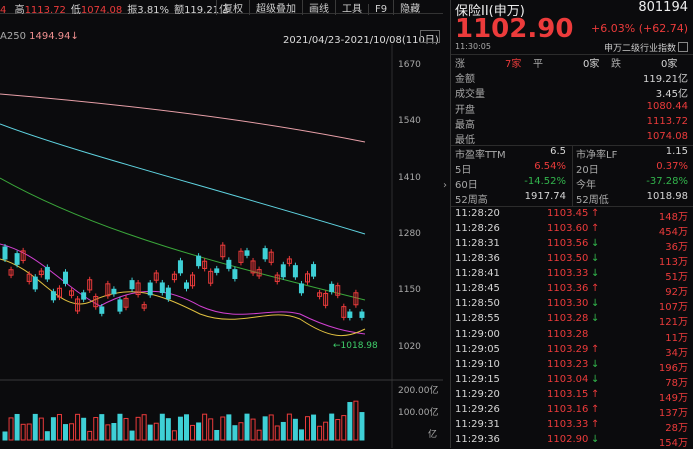  I want to click on toolbar-button: 复权, so click(232, 7).